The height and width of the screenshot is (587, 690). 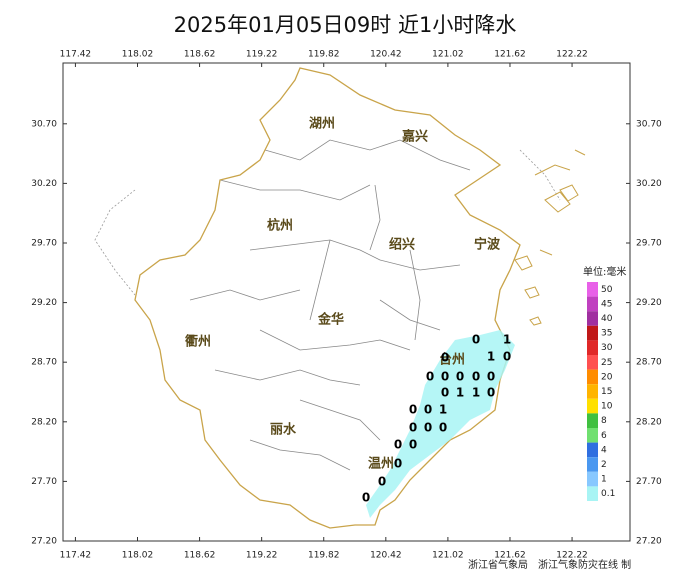 What do you see at coordinates (345, 25) in the screenshot?
I see `title: 2025年01月05日09时 近1小时降水` at bounding box center [345, 25].